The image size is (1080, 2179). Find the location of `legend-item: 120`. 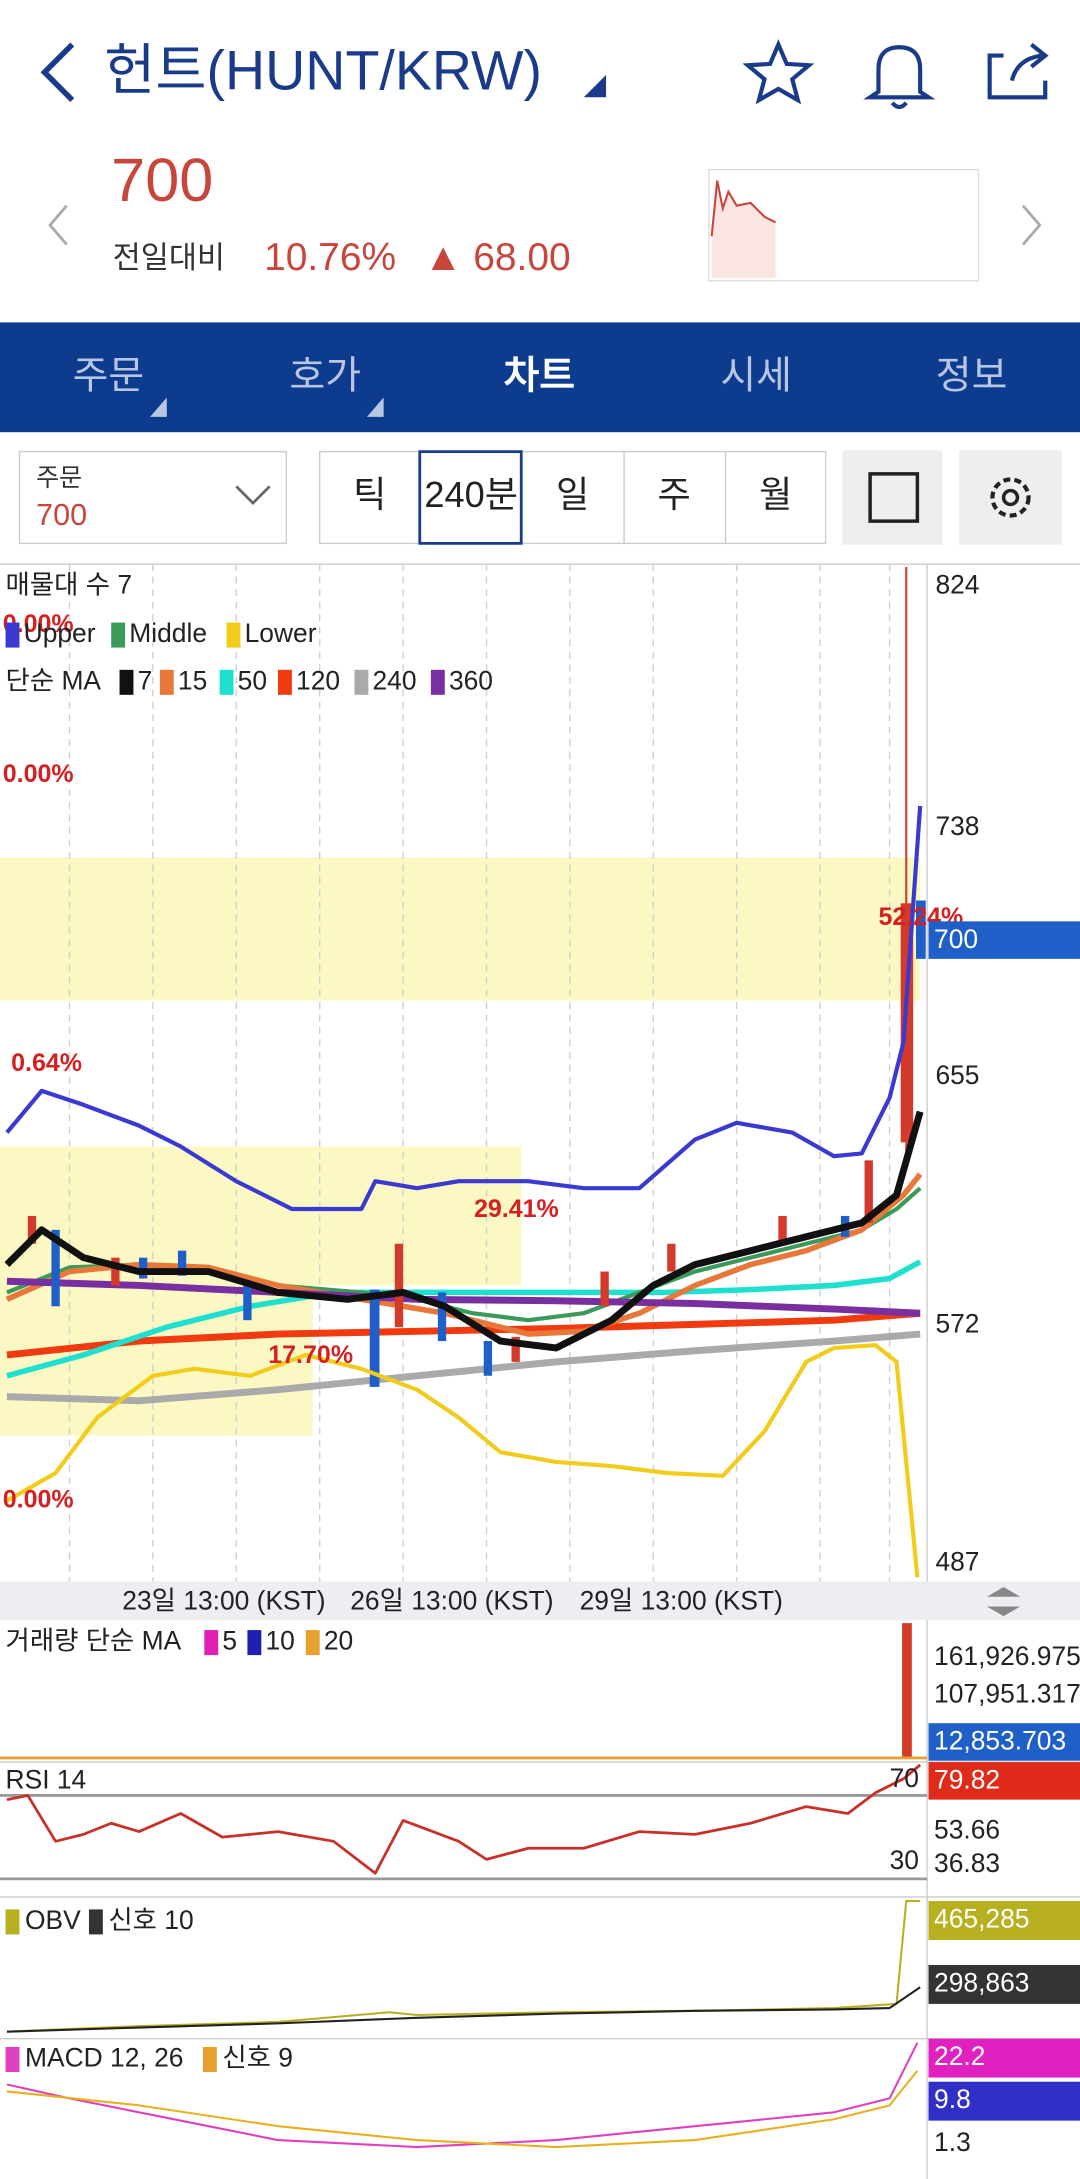

legend-item: 120 is located at coordinates (318, 680).